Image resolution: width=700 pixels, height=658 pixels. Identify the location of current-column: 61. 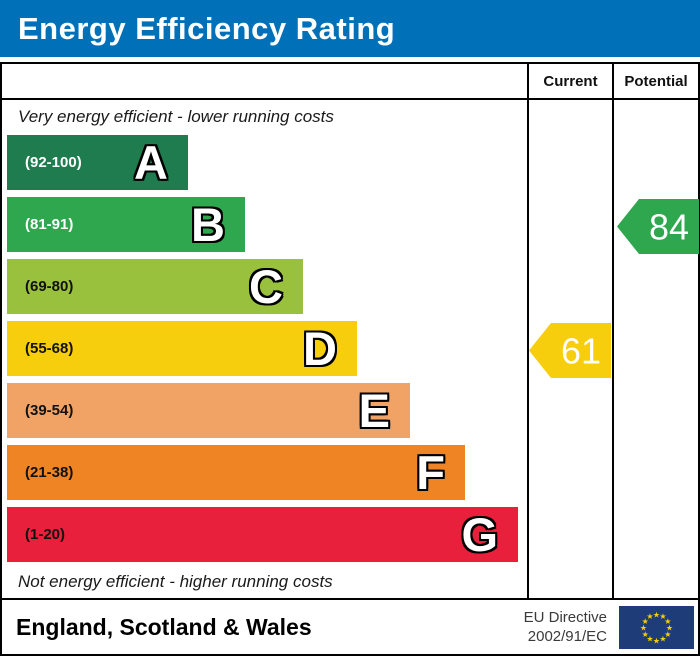
(569, 349).